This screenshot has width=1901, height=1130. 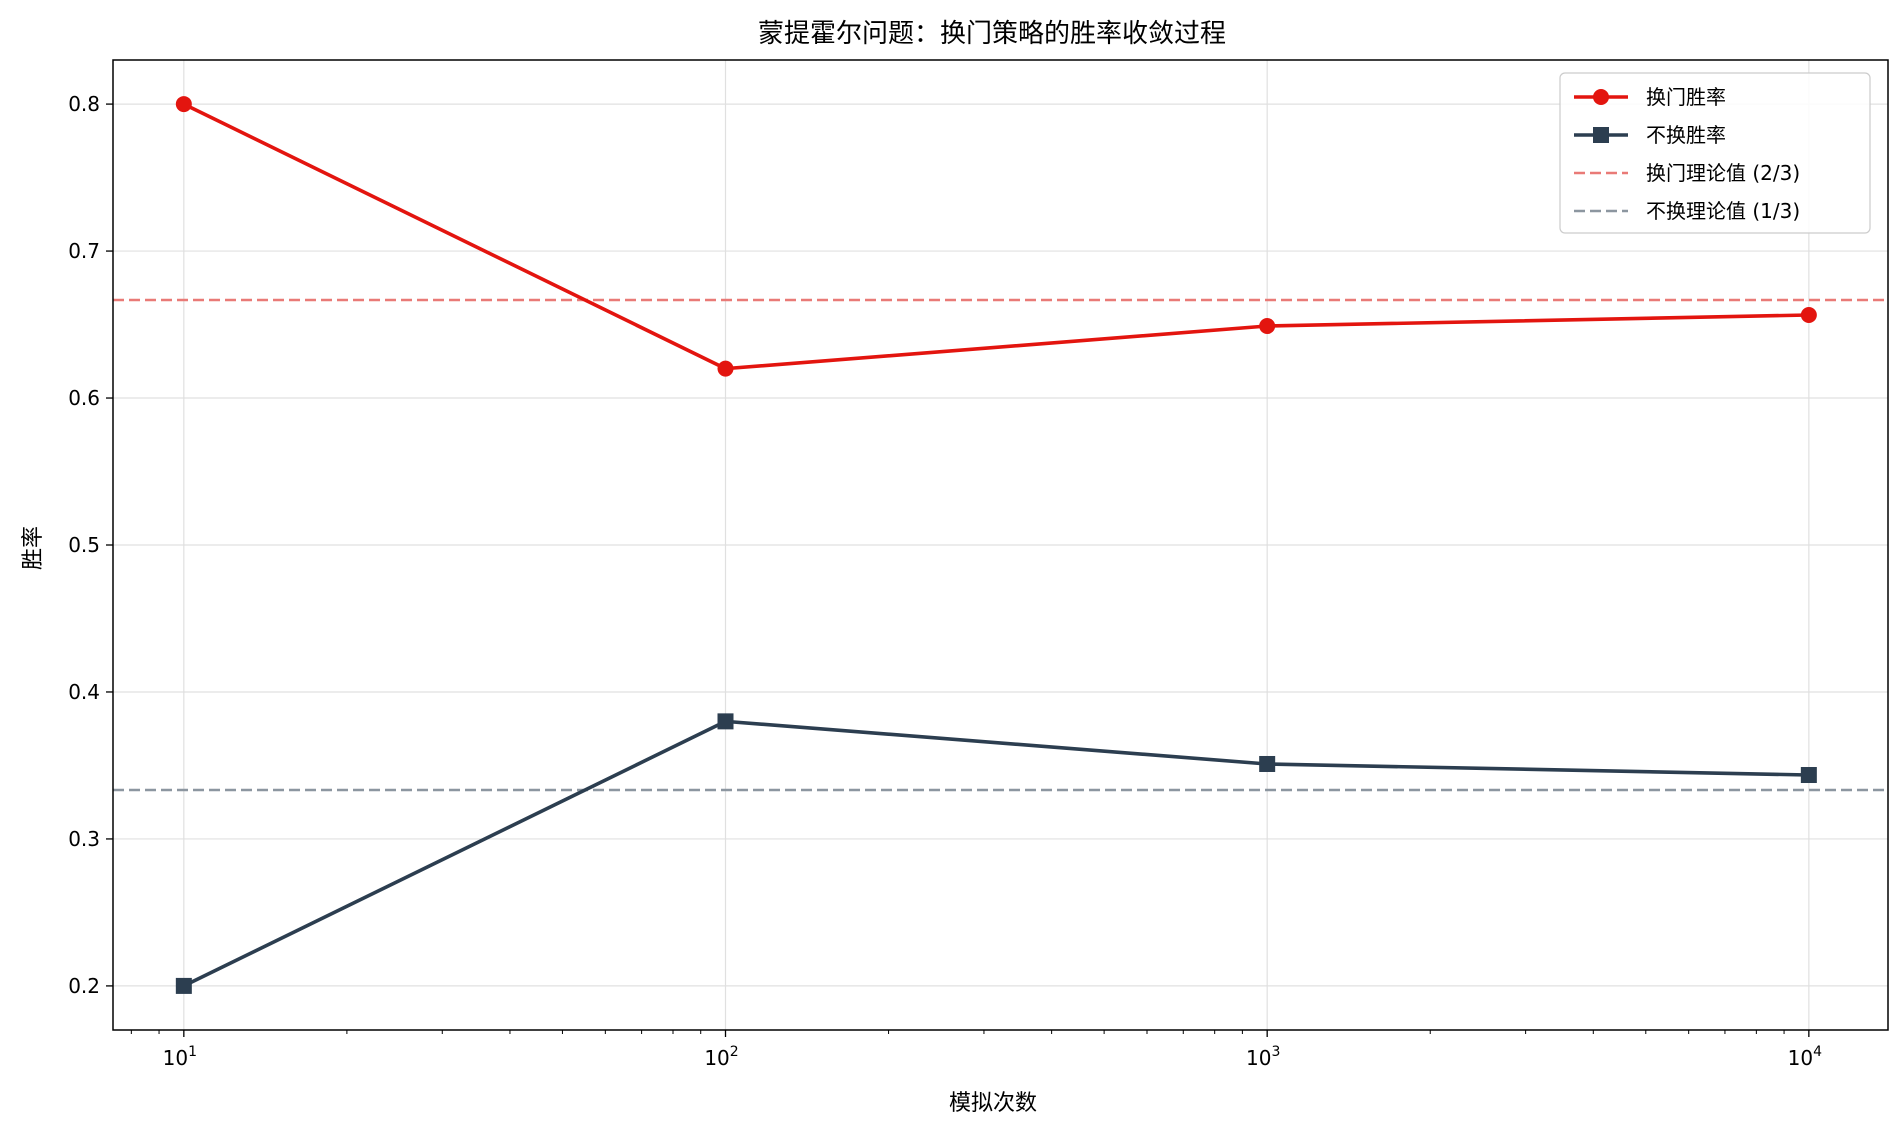 What do you see at coordinates (1805, 1057) in the screenshot?
I see `x-tick-label: 10⁴` at bounding box center [1805, 1057].